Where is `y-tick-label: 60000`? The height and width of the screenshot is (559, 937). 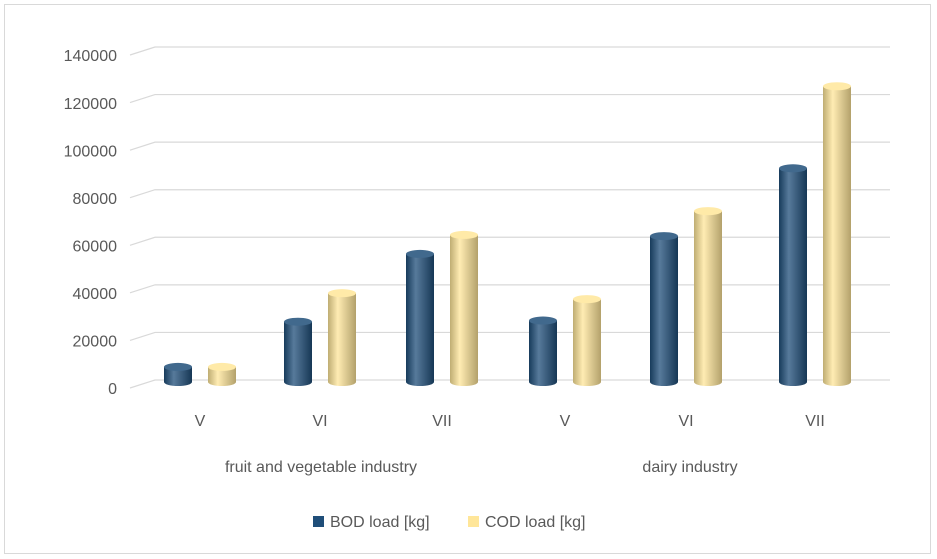
y-tick-label: 60000 is located at coordinates (95, 247).